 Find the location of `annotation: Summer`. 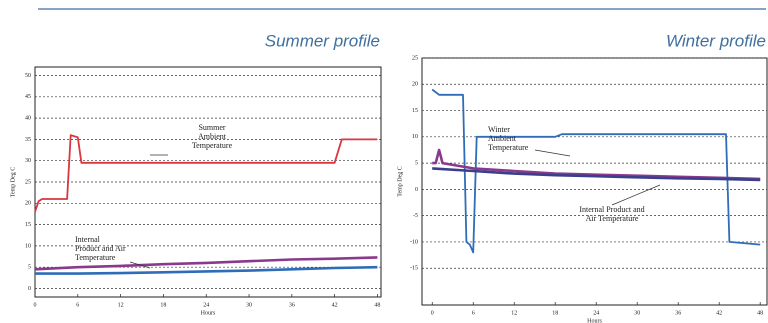

annotation: Summer is located at coordinates (211, 127).